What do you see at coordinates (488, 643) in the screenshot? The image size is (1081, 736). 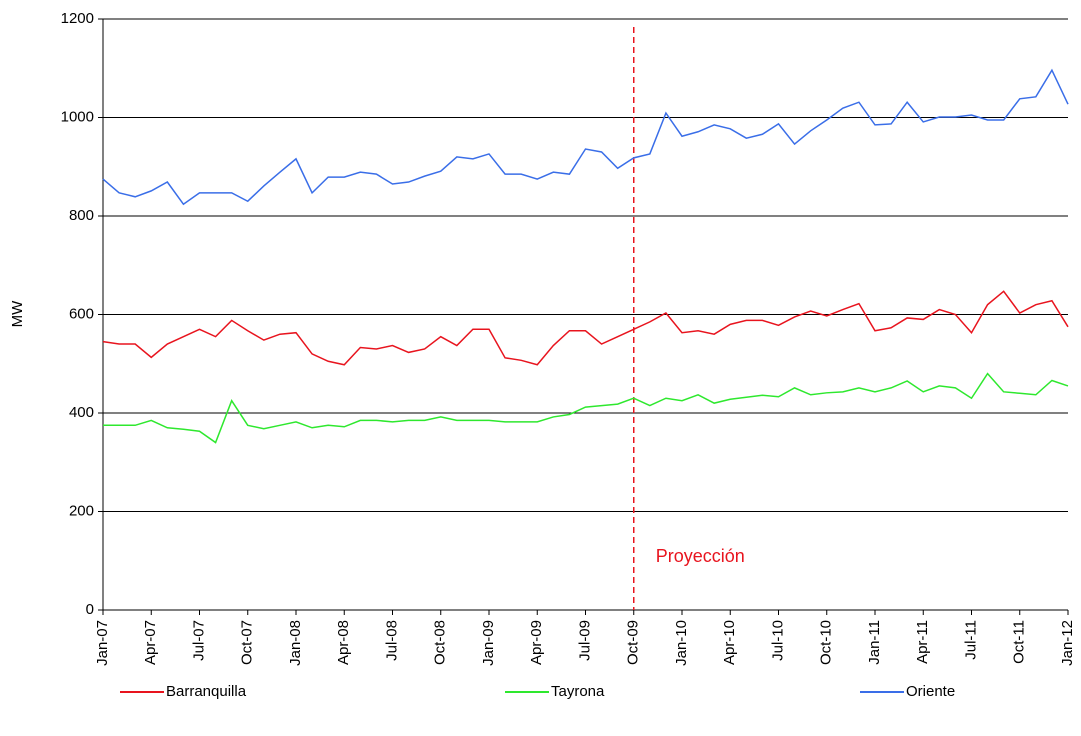 I see `x-tick-label: Jan-09` at bounding box center [488, 643].